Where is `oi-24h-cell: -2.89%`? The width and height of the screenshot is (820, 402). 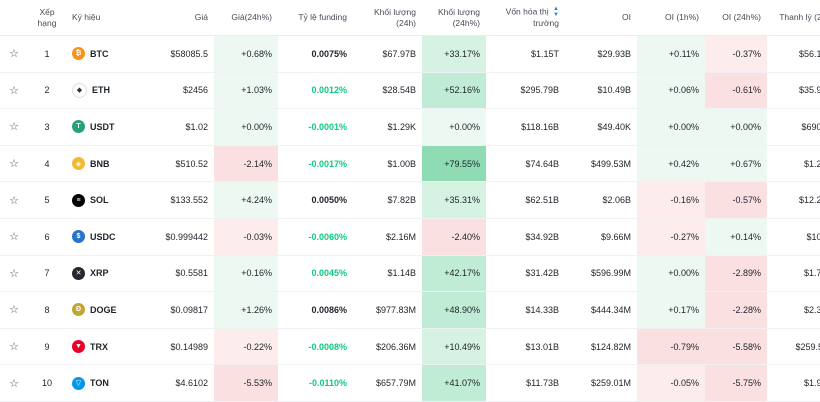 oi-24h-cell: -2.89% is located at coordinates (736, 274).